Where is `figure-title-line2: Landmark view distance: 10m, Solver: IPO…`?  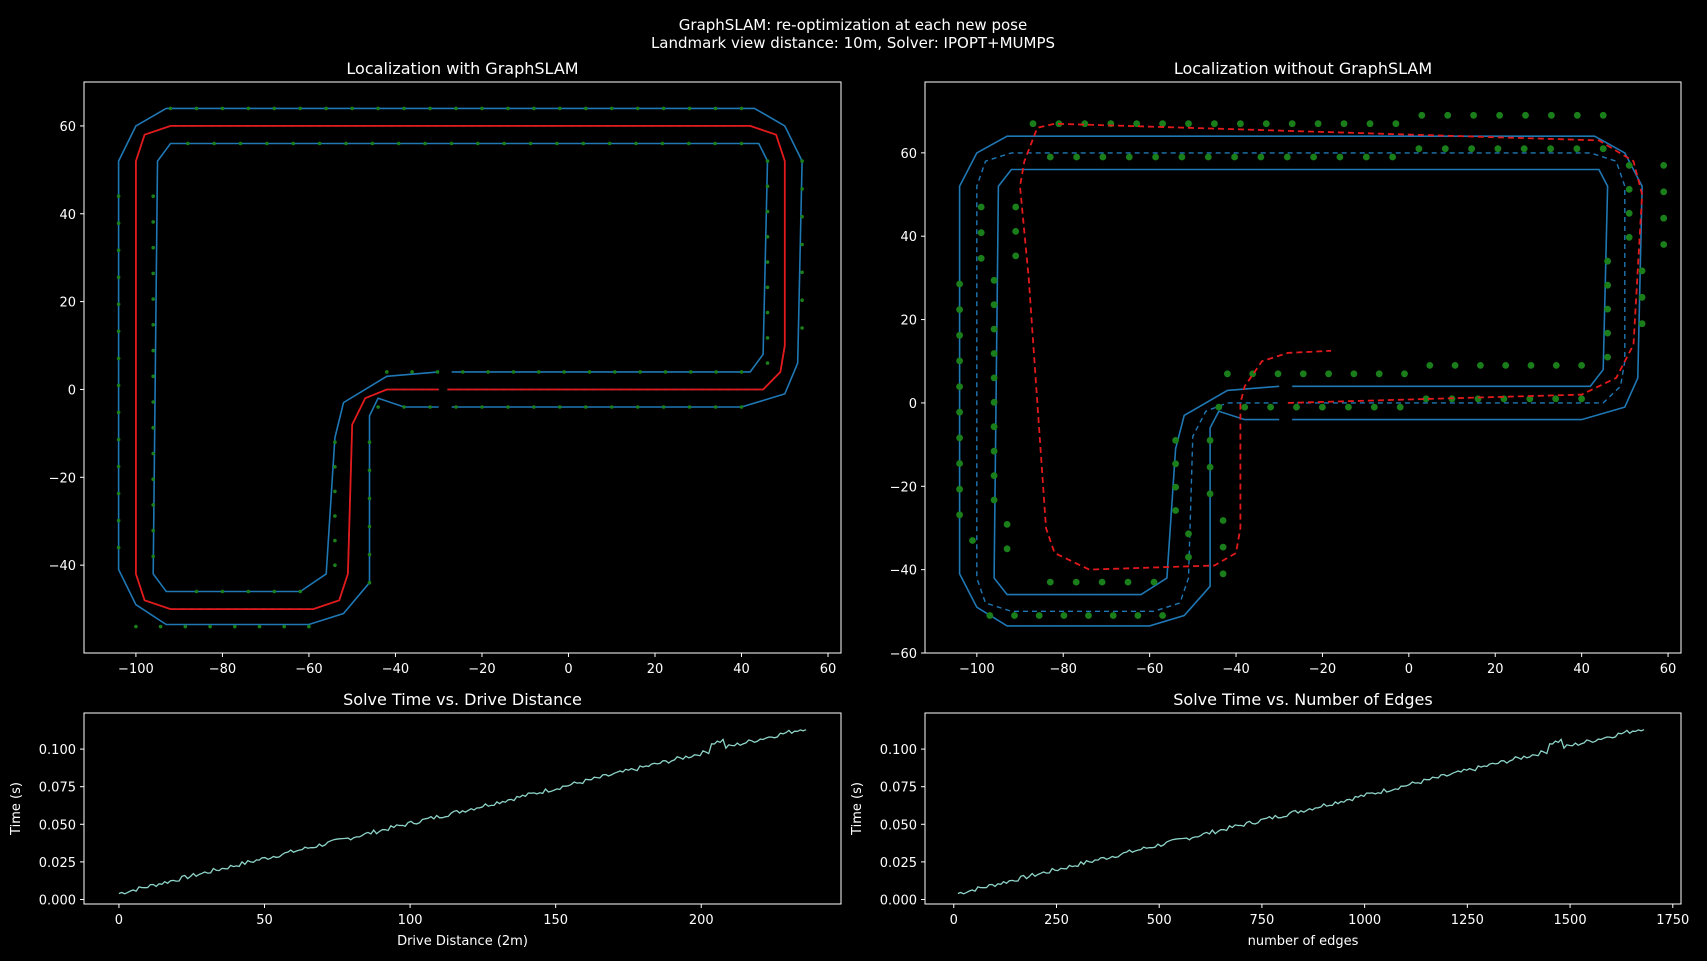
figure-title-line2: Landmark view distance: 10m, Solver: IPO… is located at coordinates (853, 43).